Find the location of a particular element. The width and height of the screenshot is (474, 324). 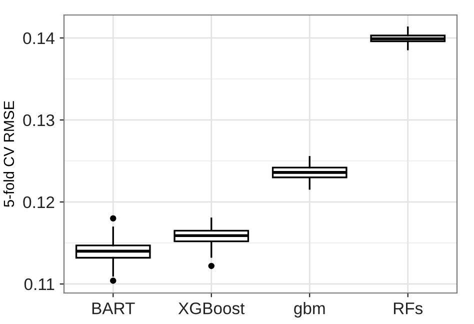

y-tick-label: 0.13 is located at coordinates (38, 120).